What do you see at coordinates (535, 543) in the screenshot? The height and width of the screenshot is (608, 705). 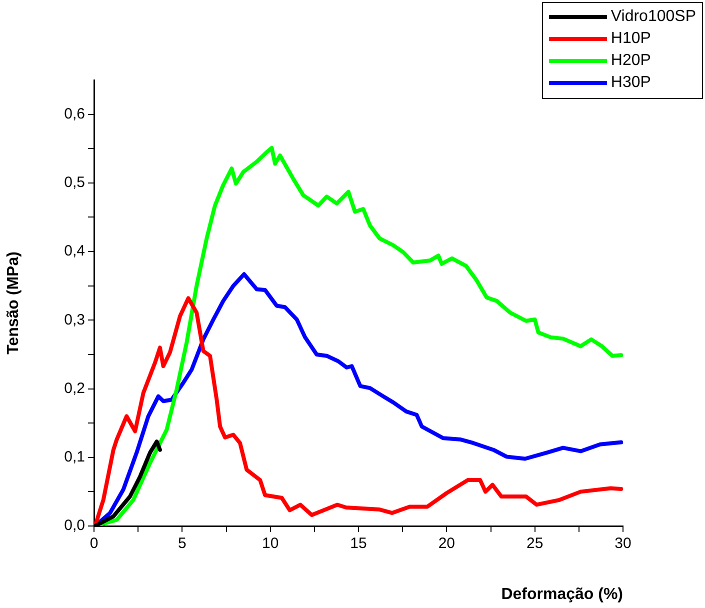 I see `x-tick-label: 25` at bounding box center [535, 543].